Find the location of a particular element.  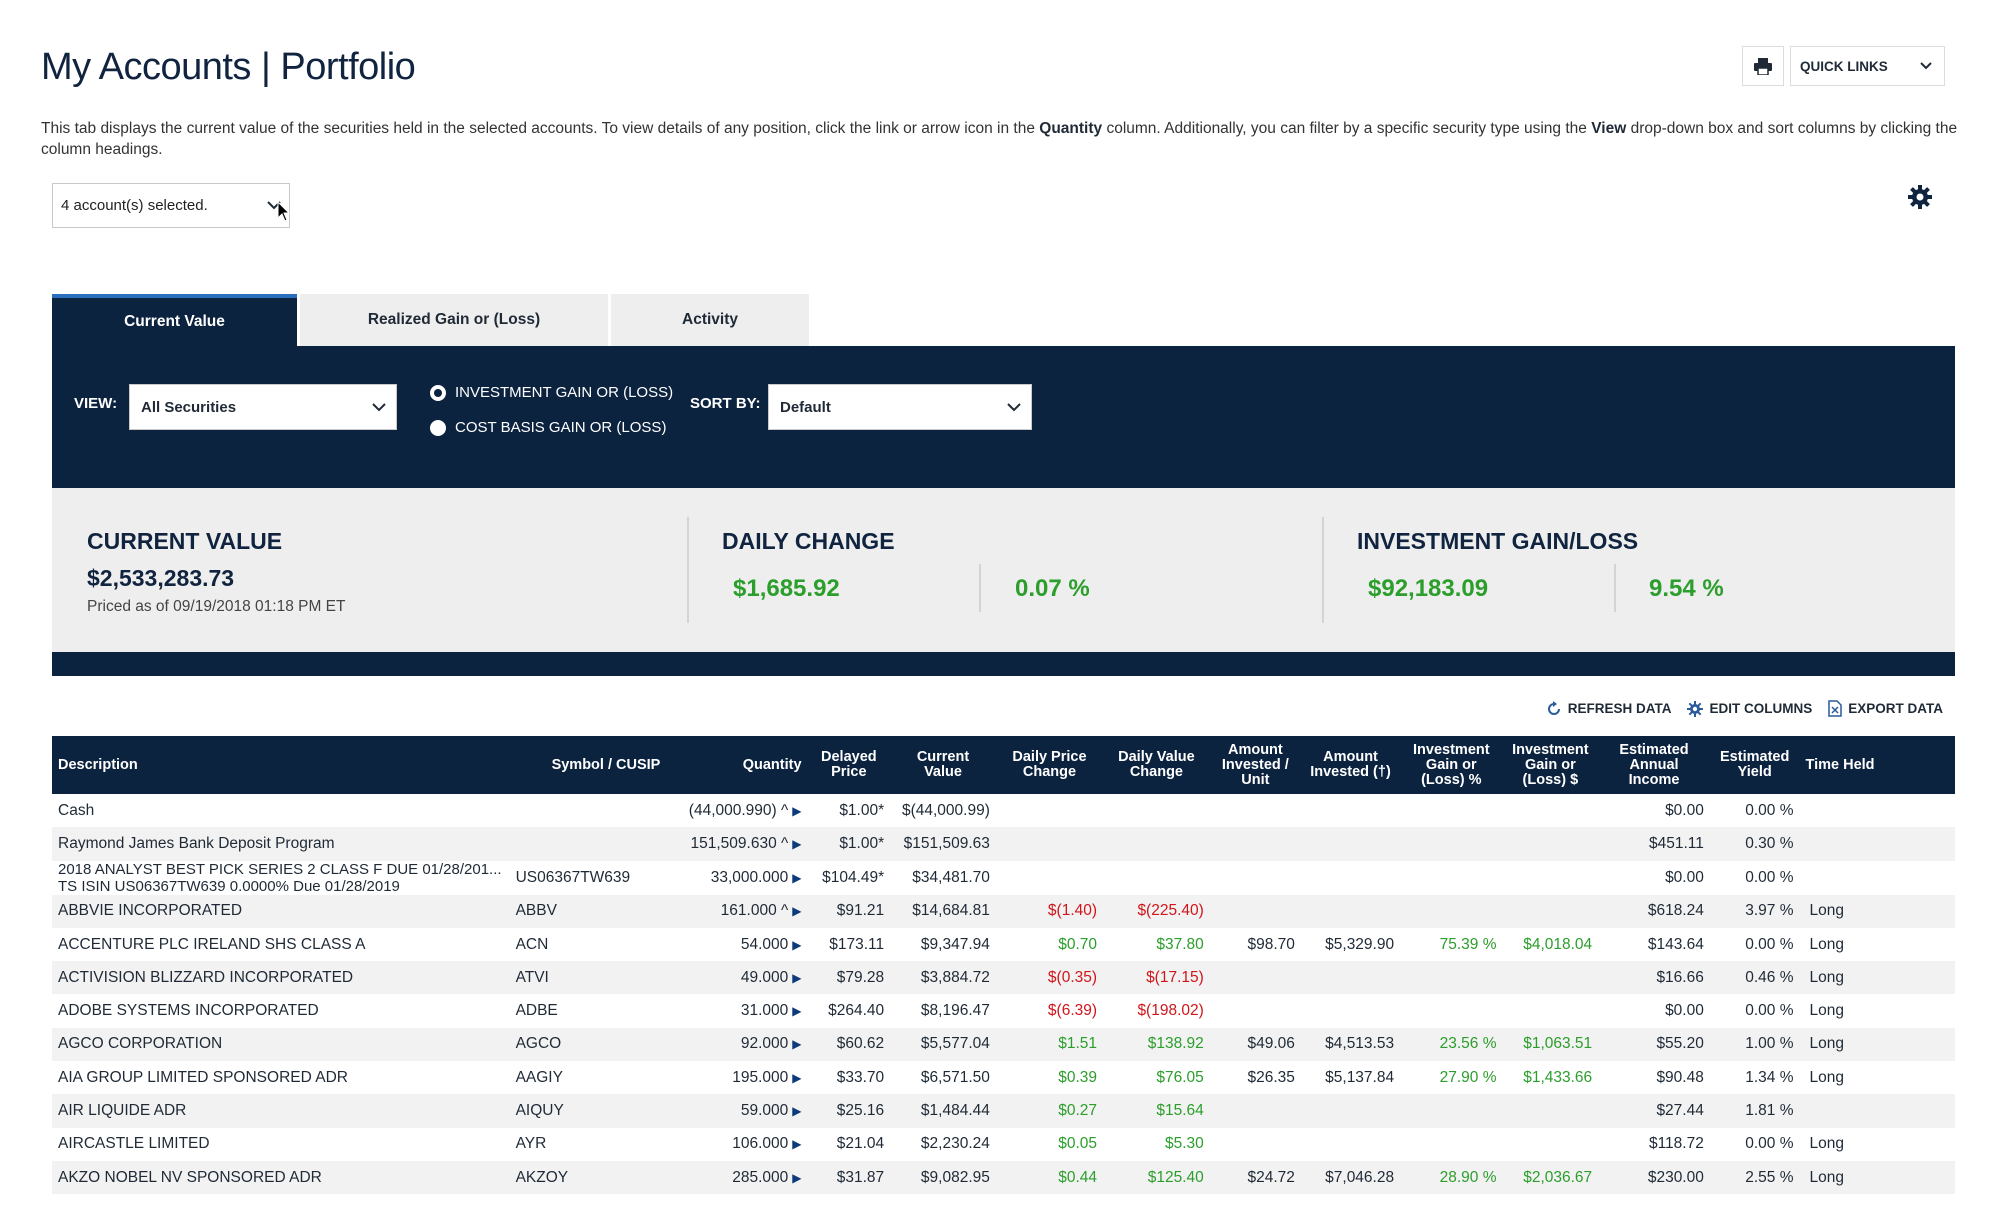

col-quantity-cell: (44,000.990) ^ ▶ is located at coordinates (744, 810).